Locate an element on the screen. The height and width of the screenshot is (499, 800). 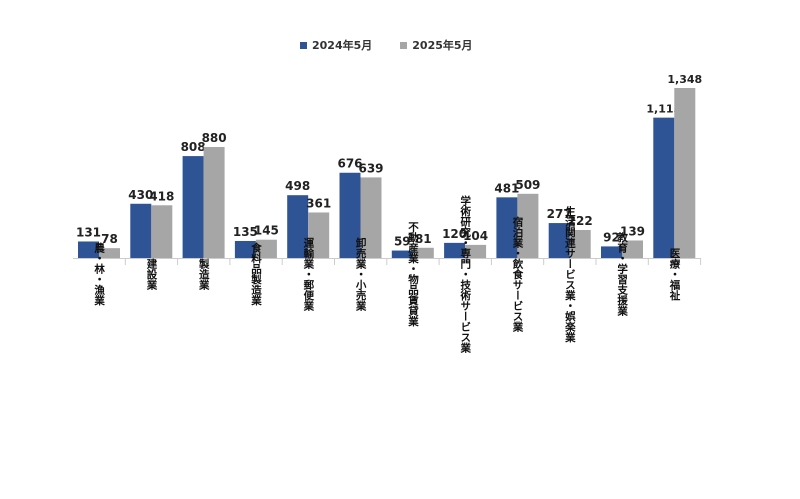
value-label-2025: 145 is located at coordinates (266, 231).